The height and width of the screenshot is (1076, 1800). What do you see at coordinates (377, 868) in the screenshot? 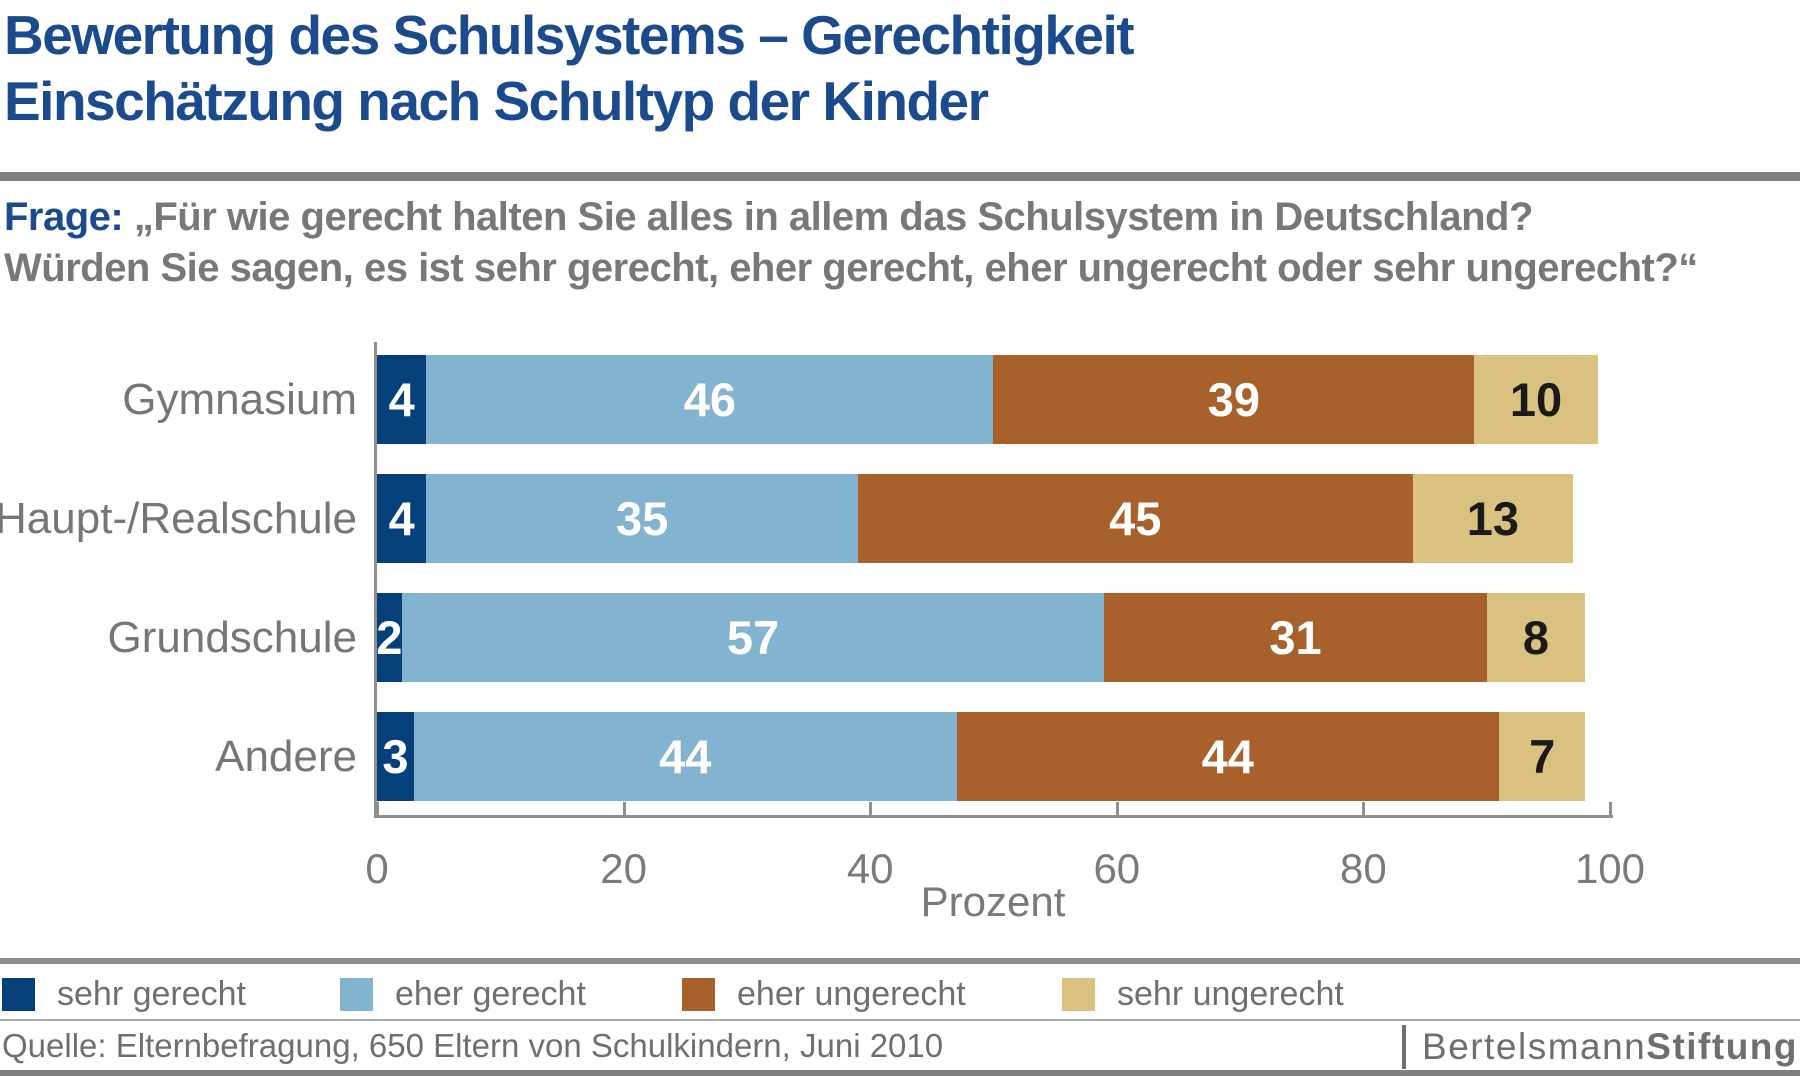
I see `x-tick-label-0: 0` at bounding box center [377, 868].